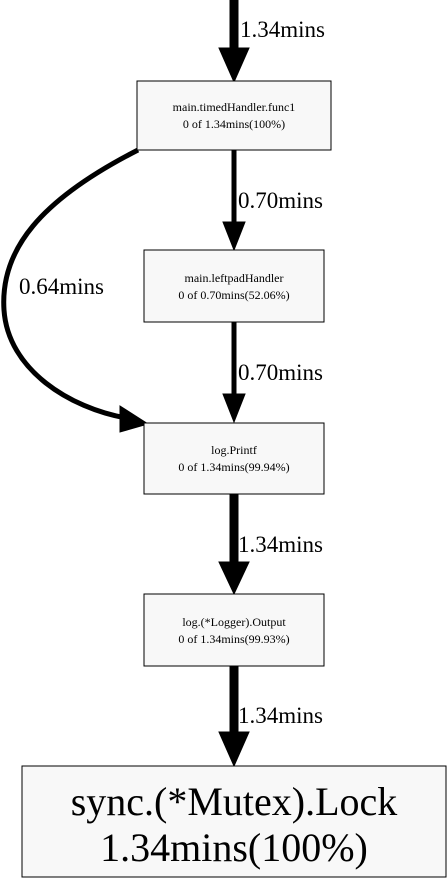 The image size is (448, 878). Describe the element at coordinates (234, 801) in the screenshot. I see `node-mutex-lock-name: sync.(*Mutex).Lock` at that location.